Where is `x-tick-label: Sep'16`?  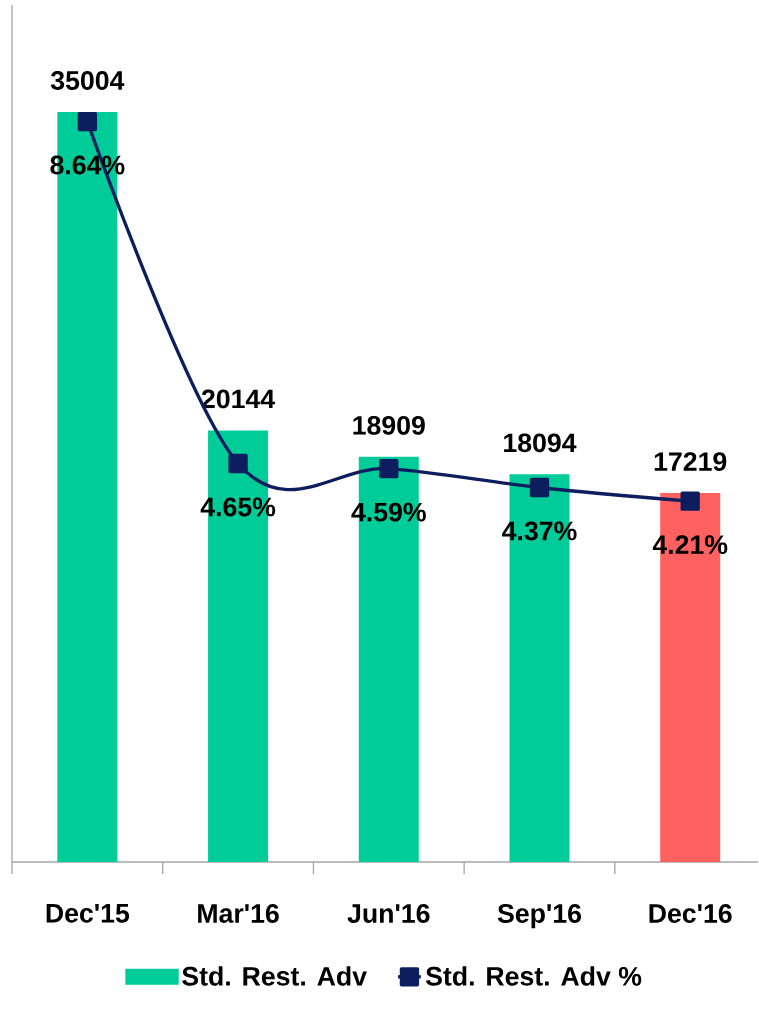 x-tick-label: Sep'16 is located at coordinates (539, 916).